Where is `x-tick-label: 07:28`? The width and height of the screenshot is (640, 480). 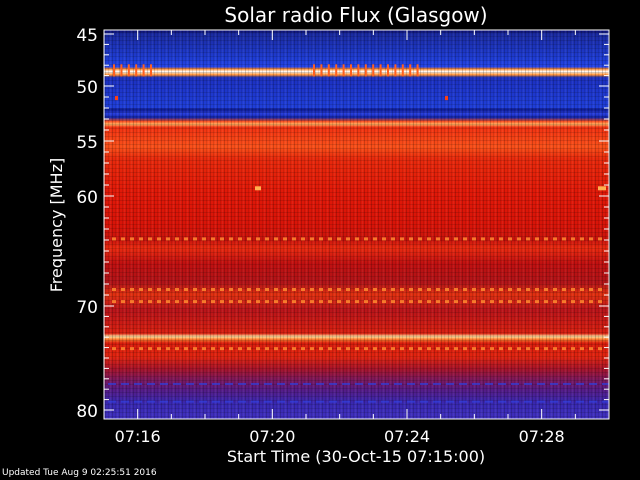 x-tick-label: 07:28 is located at coordinates (542, 436).